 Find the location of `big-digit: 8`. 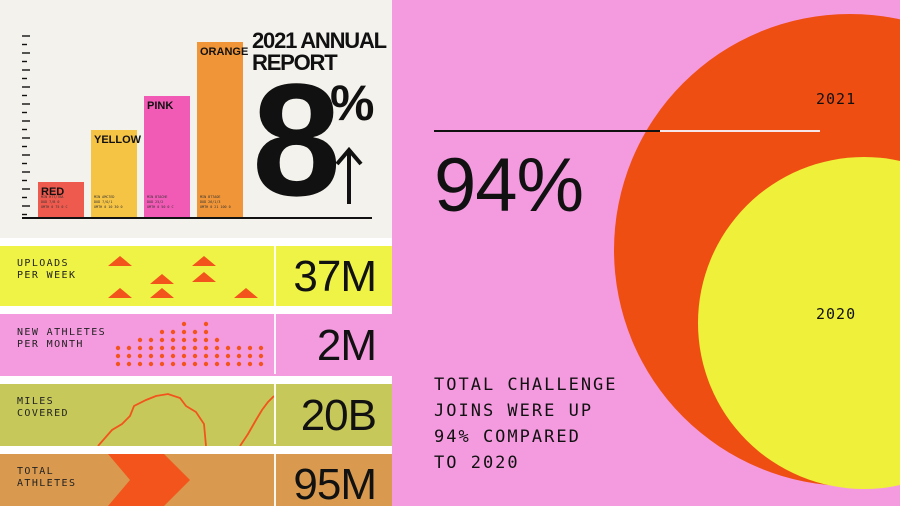

big-digit: 8 is located at coordinates (296, 139).